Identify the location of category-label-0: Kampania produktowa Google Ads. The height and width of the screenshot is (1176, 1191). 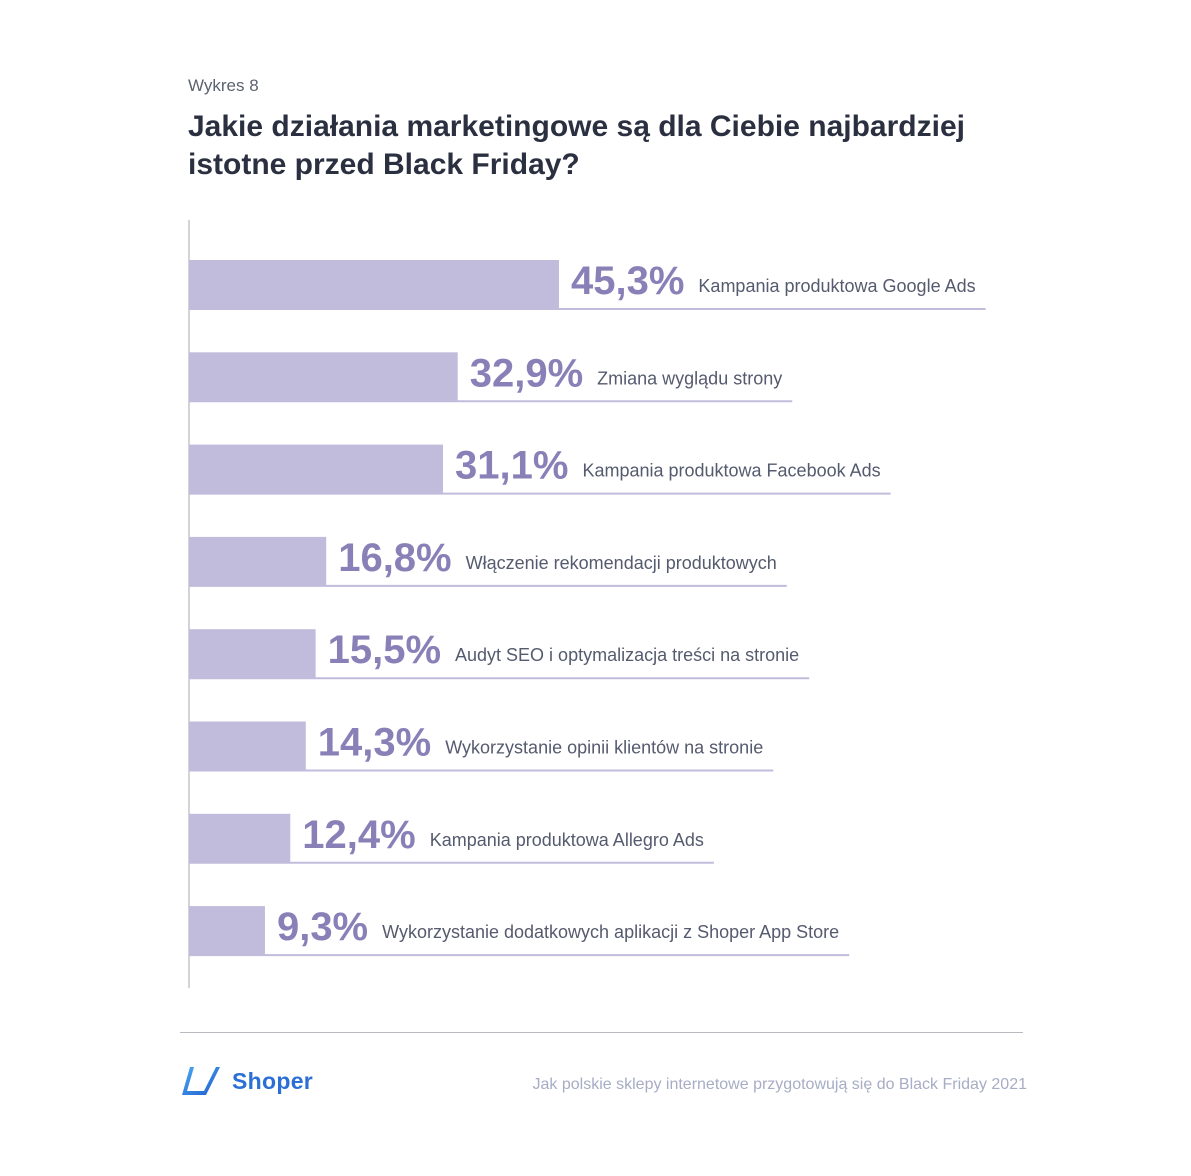
(836, 286).